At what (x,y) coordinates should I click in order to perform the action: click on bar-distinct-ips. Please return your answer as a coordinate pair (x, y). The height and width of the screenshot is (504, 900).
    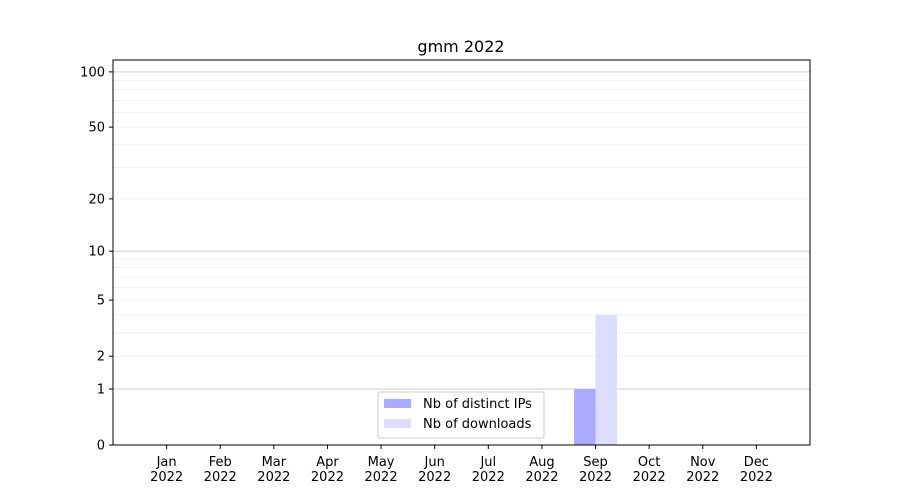
    Looking at the image, I should click on (585, 416).